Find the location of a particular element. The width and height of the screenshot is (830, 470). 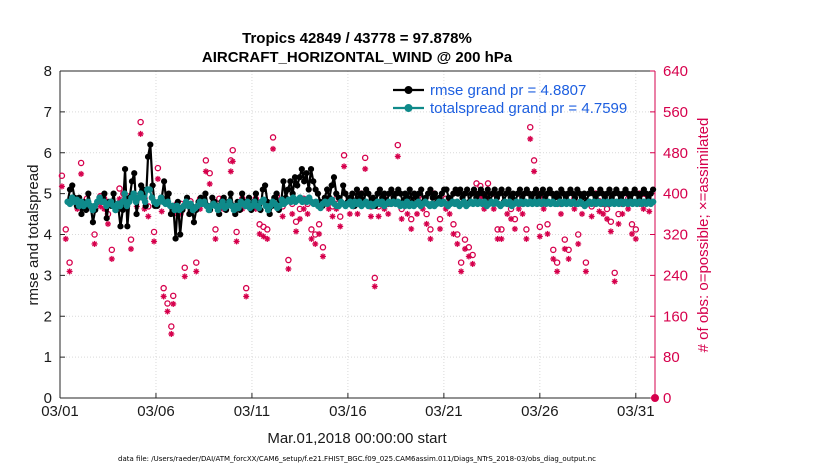

x-tick-label: 03/11 is located at coordinates (252, 411).